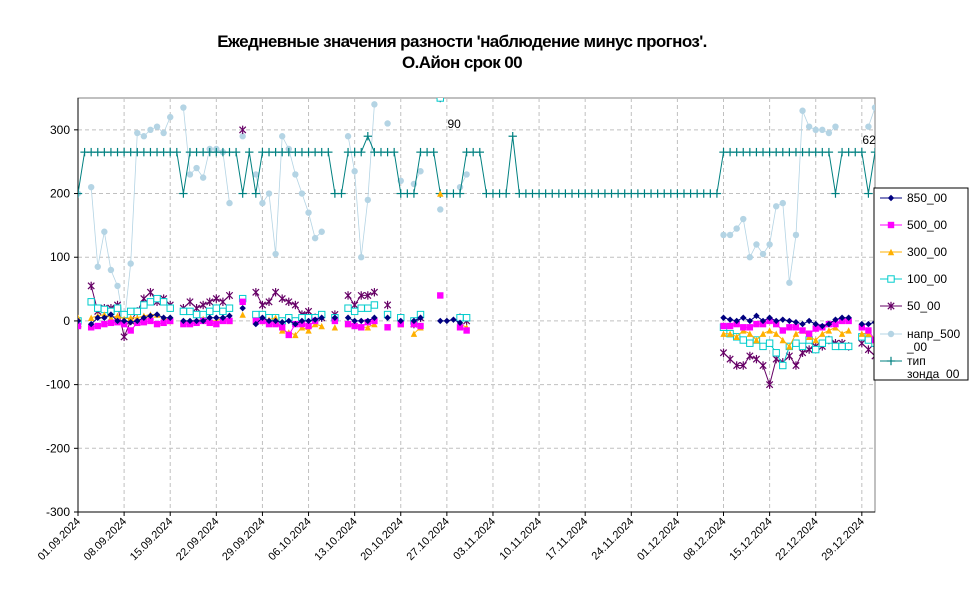 The width and height of the screenshot is (976, 599). I want to click on legend-label: 100_00, so click(927, 279).